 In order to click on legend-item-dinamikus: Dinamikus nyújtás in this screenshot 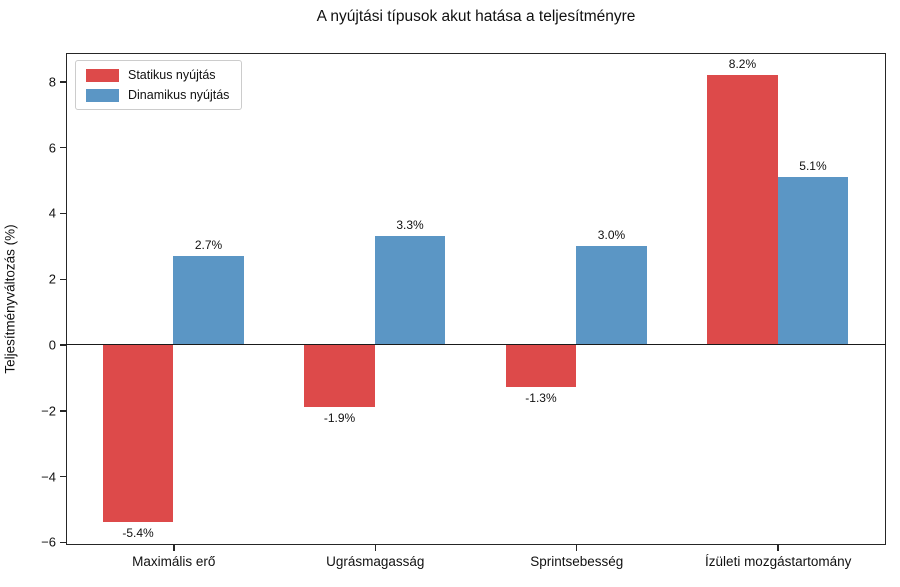, I will do `click(157, 95)`.